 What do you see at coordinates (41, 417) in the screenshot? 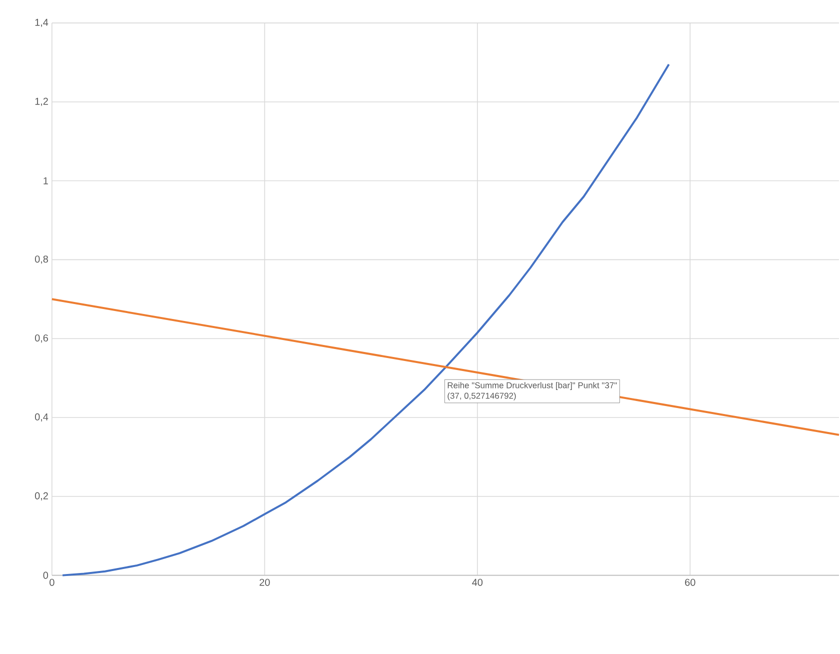
I see `y-tick-label: 0,4` at bounding box center [41, 417].